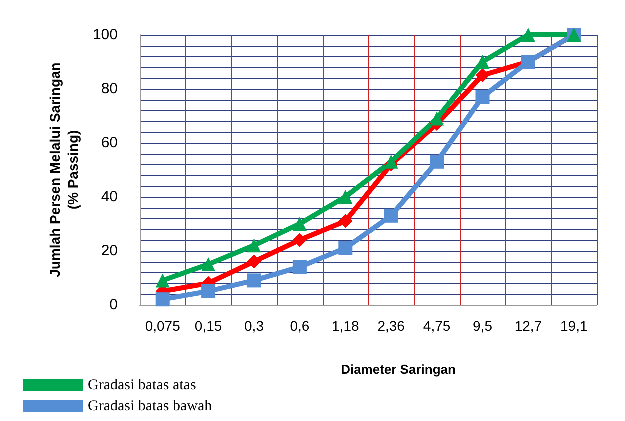  What do you see at coordinates (150, 406) in the screenshot?
I see `legend-label: Gradasi batas bawah` at bounding box center [150, 406].